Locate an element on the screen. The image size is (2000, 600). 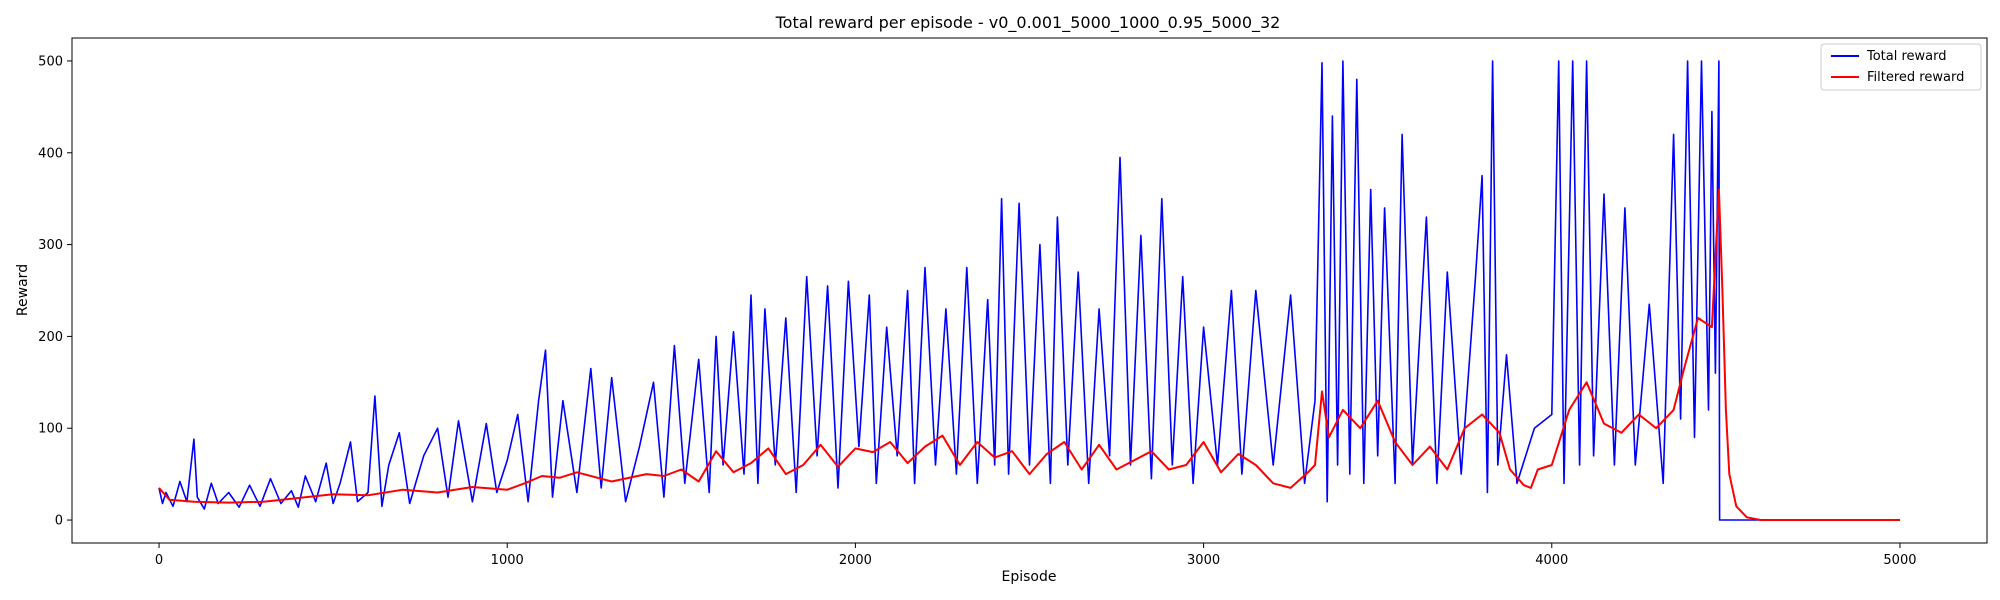
legend: Total reward Filtered reward is located at coordinates (1901, 67).